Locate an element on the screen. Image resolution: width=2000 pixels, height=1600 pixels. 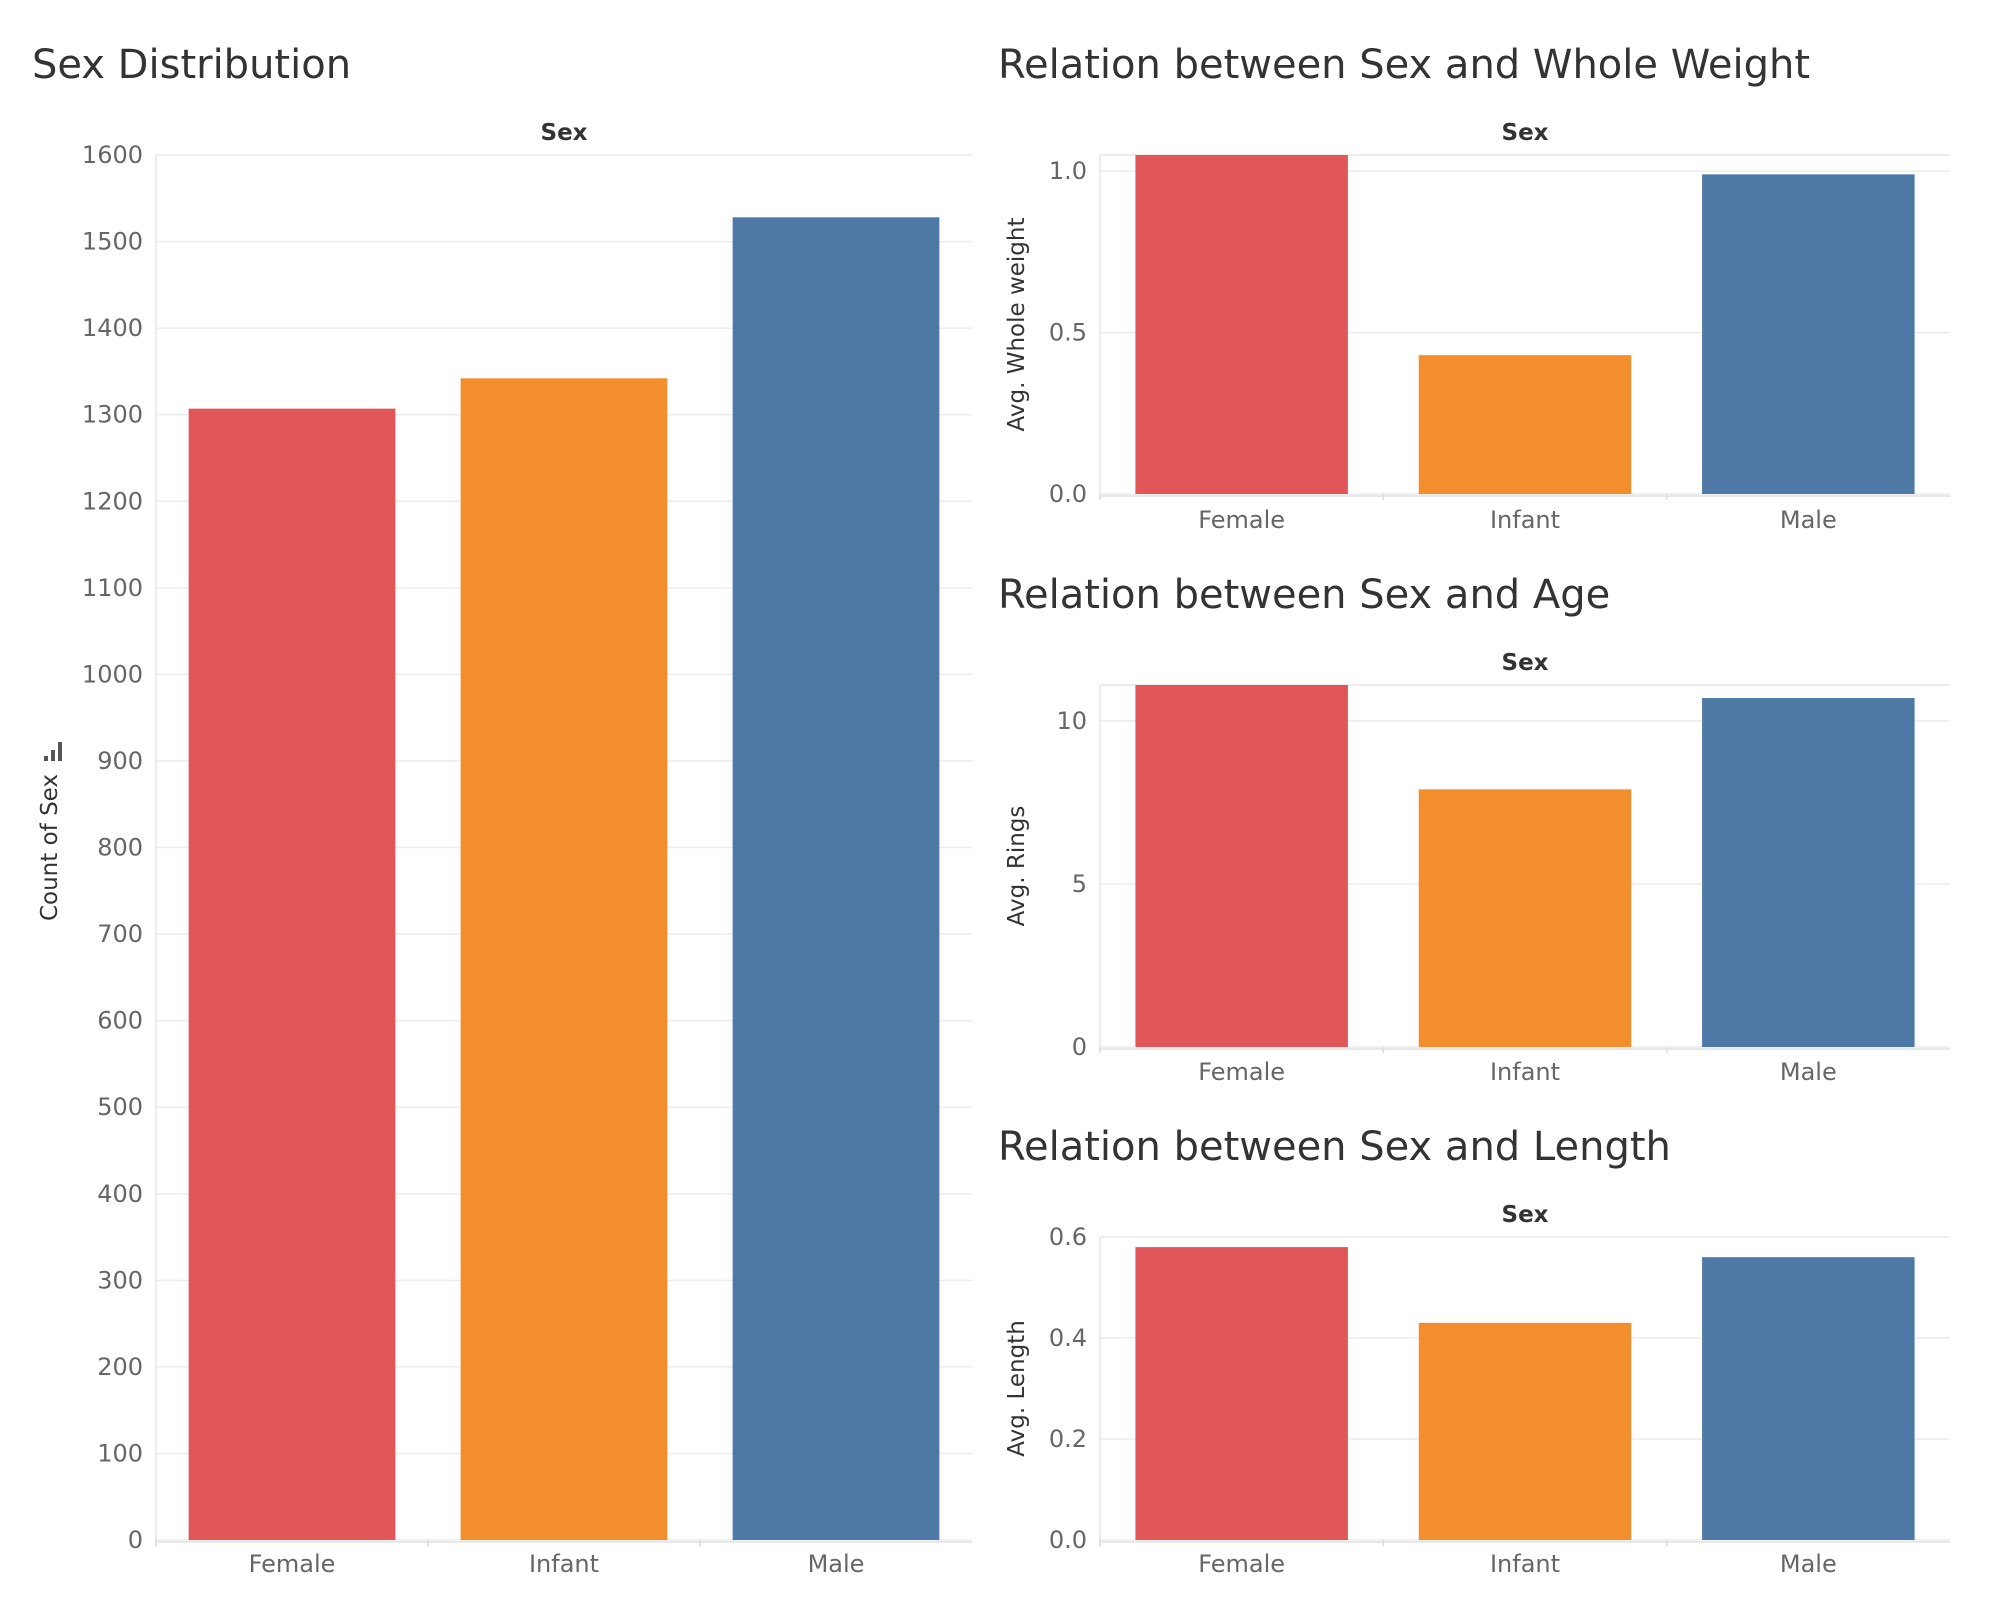
y-tick-label: 300 is located at coordinates (120, 1280).